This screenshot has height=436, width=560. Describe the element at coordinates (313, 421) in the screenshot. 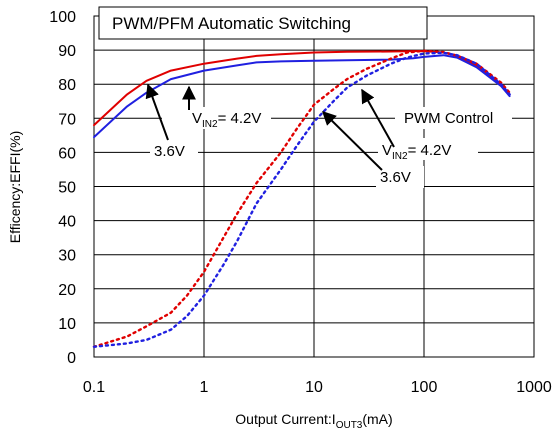

I see `x-axis-label: Output Current:IOUT3(mA)` at that location.